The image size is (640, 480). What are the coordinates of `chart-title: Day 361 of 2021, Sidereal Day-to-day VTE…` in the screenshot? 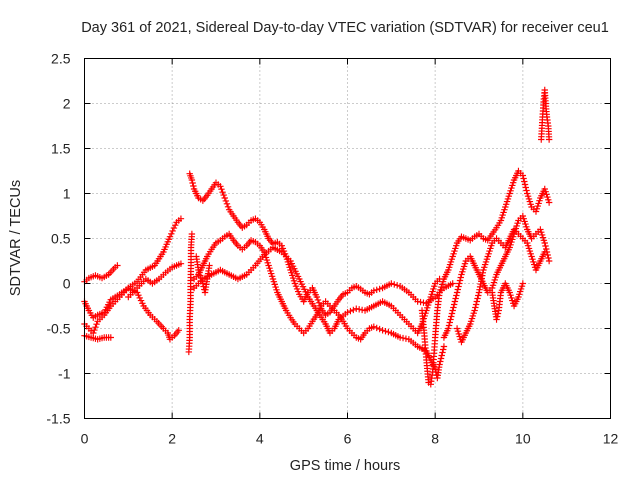 It's located at (345, 28).